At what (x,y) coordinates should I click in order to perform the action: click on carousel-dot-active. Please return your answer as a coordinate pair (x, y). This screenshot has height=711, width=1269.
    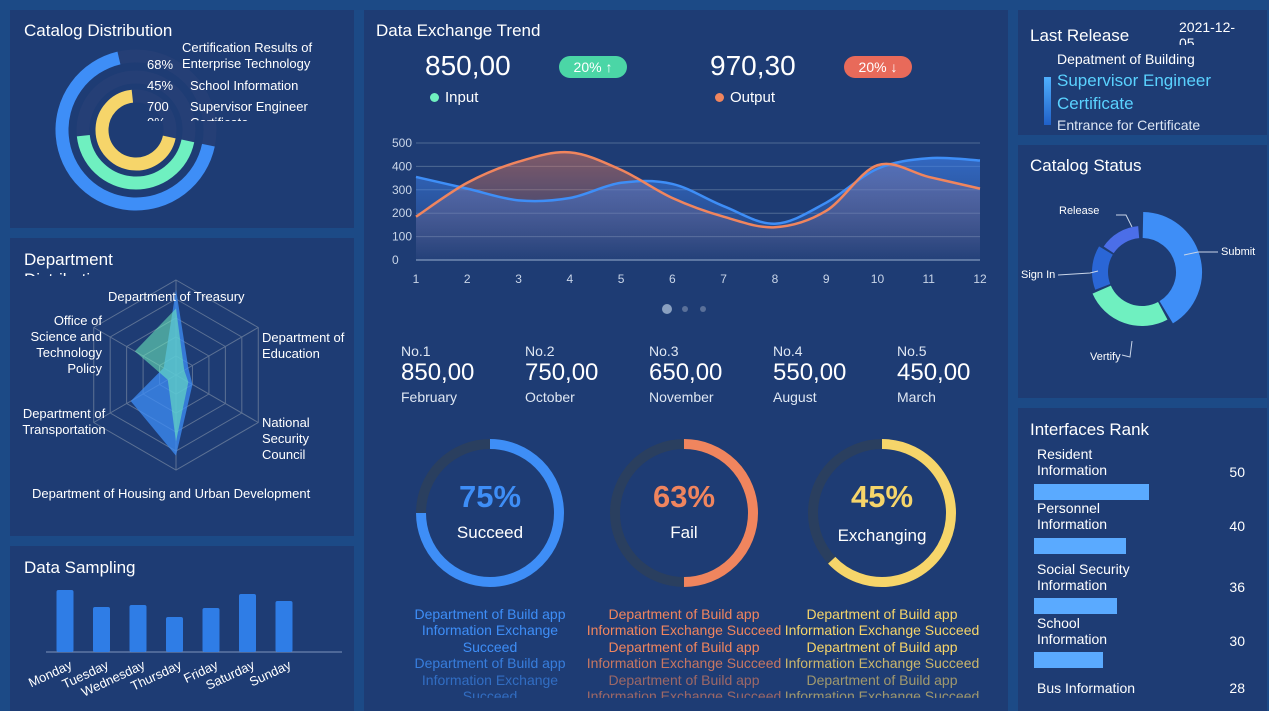
    Looking at the image, I should click on (667, 309).